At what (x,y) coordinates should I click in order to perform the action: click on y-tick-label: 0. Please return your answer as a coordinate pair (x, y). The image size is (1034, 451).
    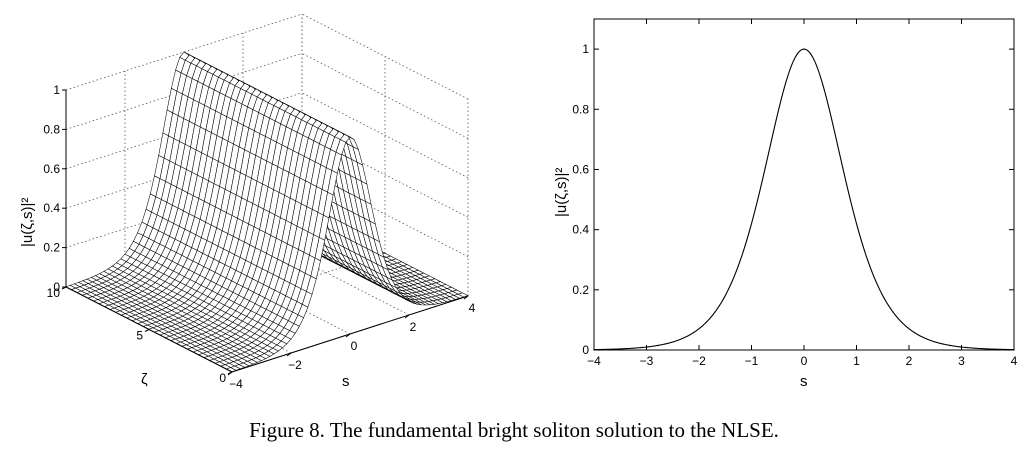
    Looking at the image, I should click on (585, 350).